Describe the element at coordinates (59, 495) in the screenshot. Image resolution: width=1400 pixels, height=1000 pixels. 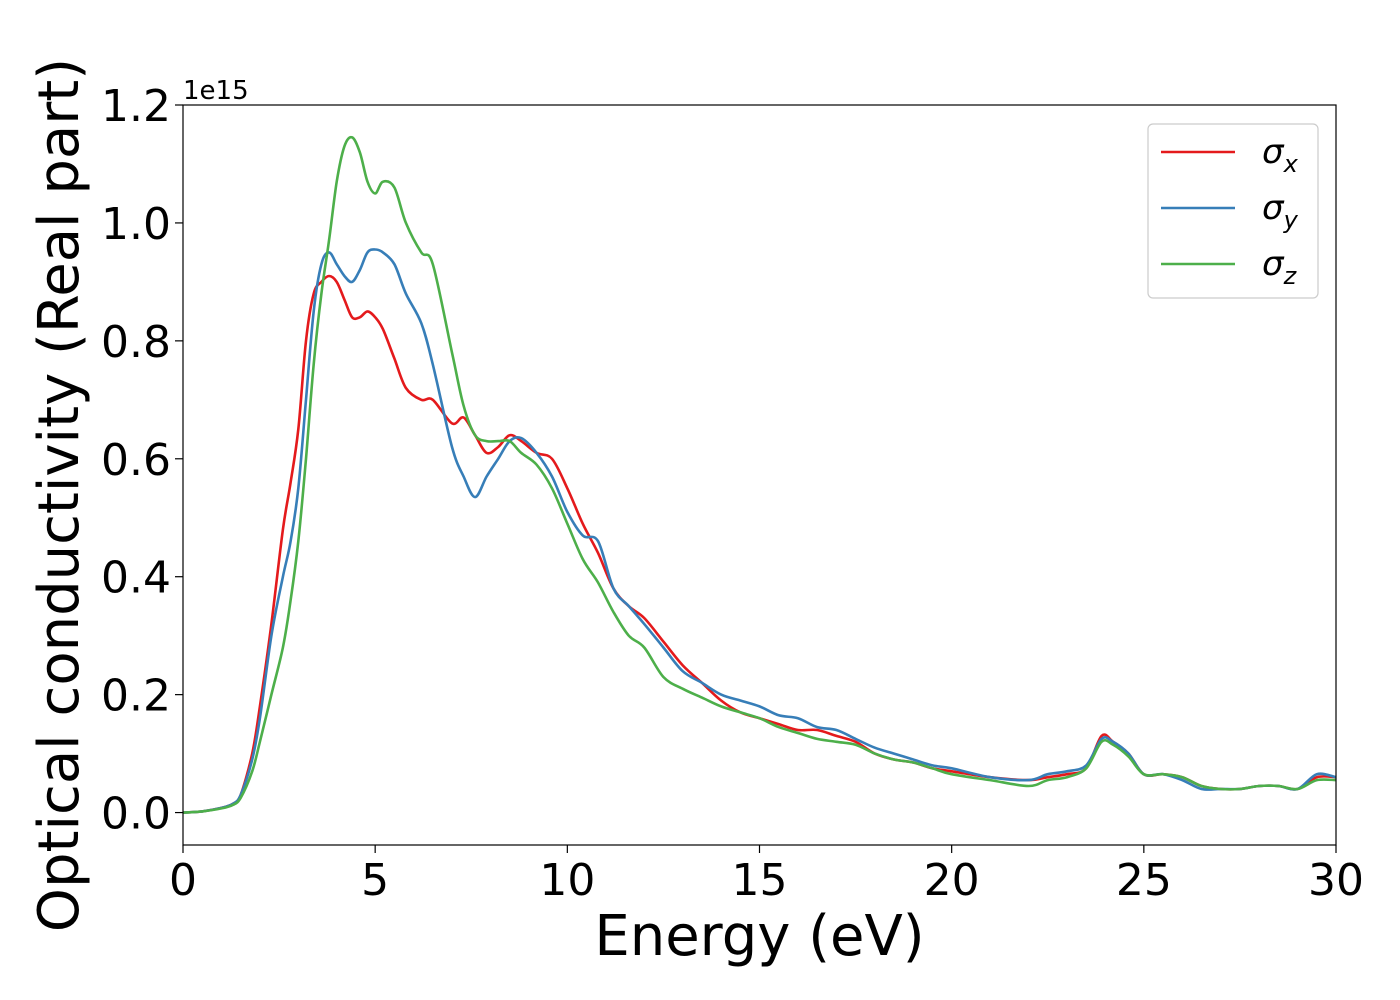
I see `y-axis-label: Optical conductivity (Real part)` at that location.